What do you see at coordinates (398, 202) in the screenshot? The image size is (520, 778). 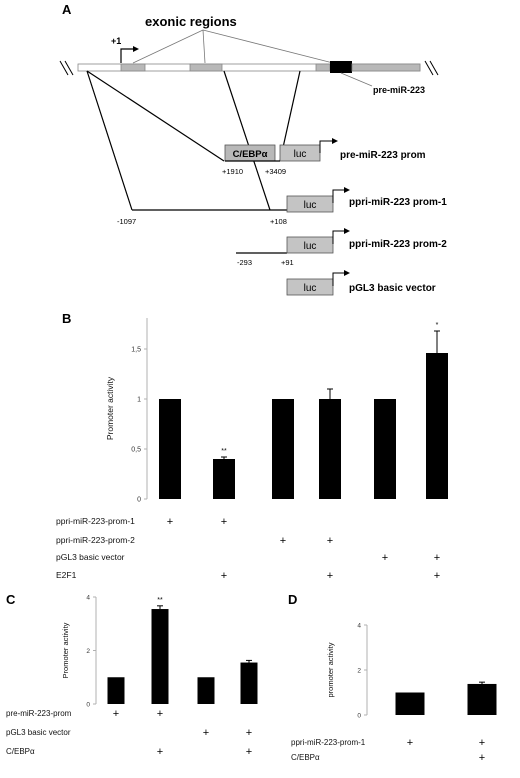 I see `construct-name: ppri-miR-223 prom-1` at bounding box center [398, 202].